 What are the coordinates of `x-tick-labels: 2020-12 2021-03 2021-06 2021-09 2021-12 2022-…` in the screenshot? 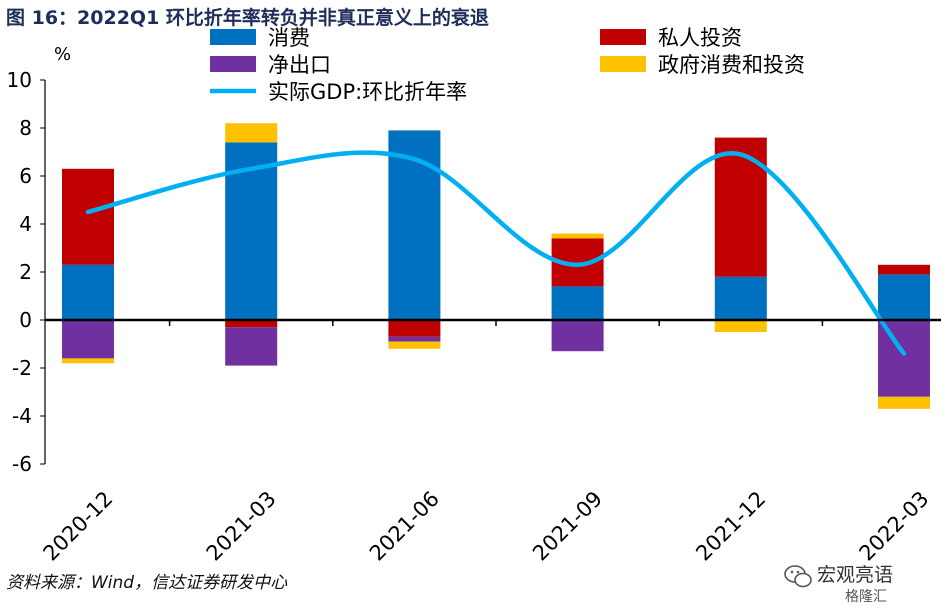 It's located at (486, 526).